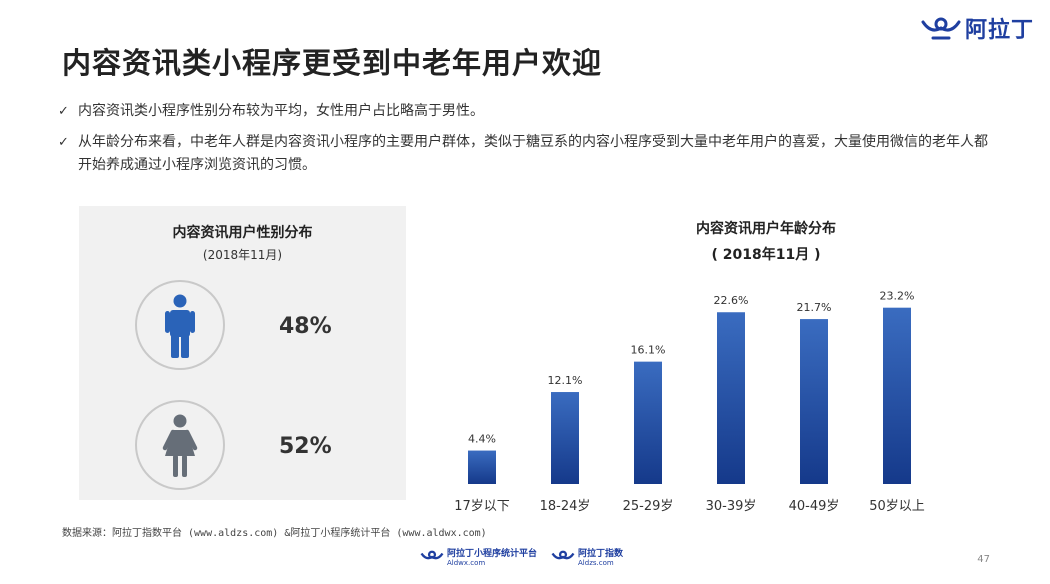  I want to click on male-circle, so click(180, 325).